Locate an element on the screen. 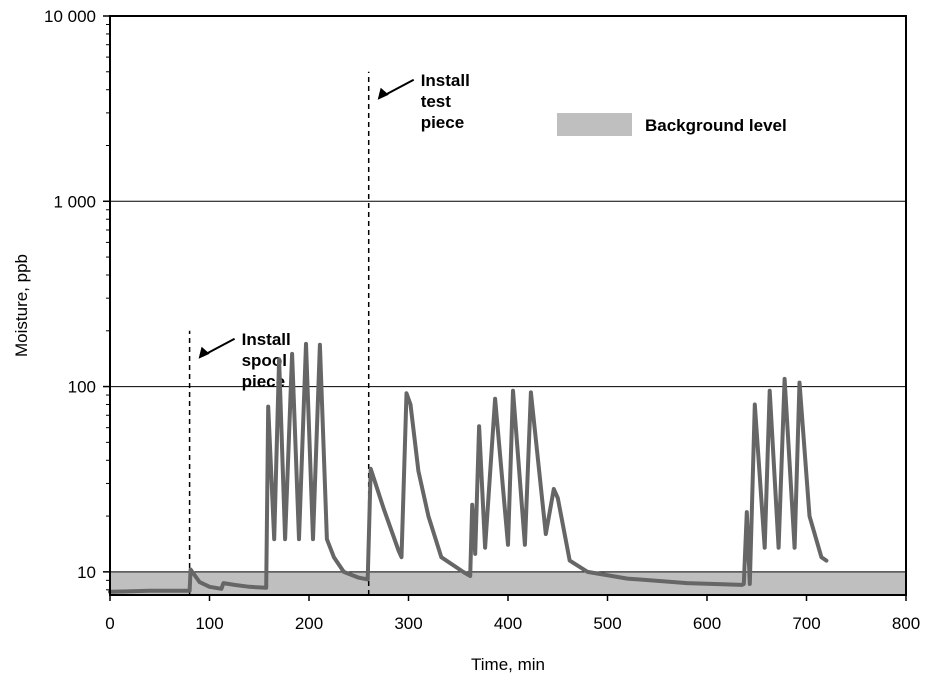 This screenshot has height=679, width=940. annotation-label-spool: spool is located at coordinates (264, 360).